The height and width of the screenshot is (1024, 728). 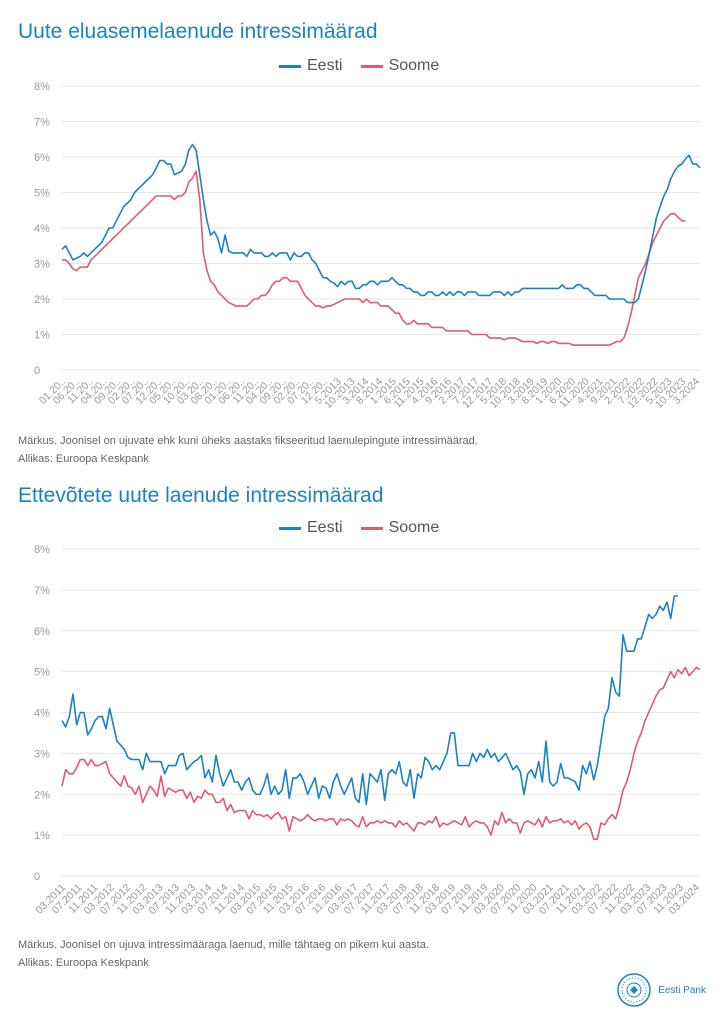 I want to click on chart2-legend-swatch-soome, so click(x=371, y=528).